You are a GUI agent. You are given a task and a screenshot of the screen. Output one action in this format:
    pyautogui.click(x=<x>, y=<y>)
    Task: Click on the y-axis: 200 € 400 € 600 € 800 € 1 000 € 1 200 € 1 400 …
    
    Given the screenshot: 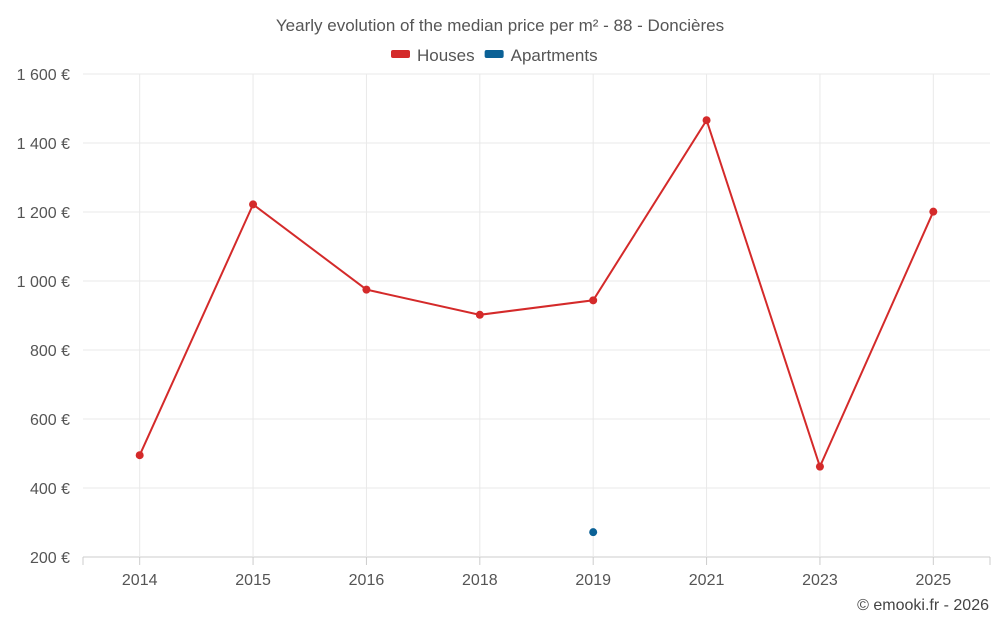 What is the action you would take?
    pyautogui.click(x=43, y=317)
    